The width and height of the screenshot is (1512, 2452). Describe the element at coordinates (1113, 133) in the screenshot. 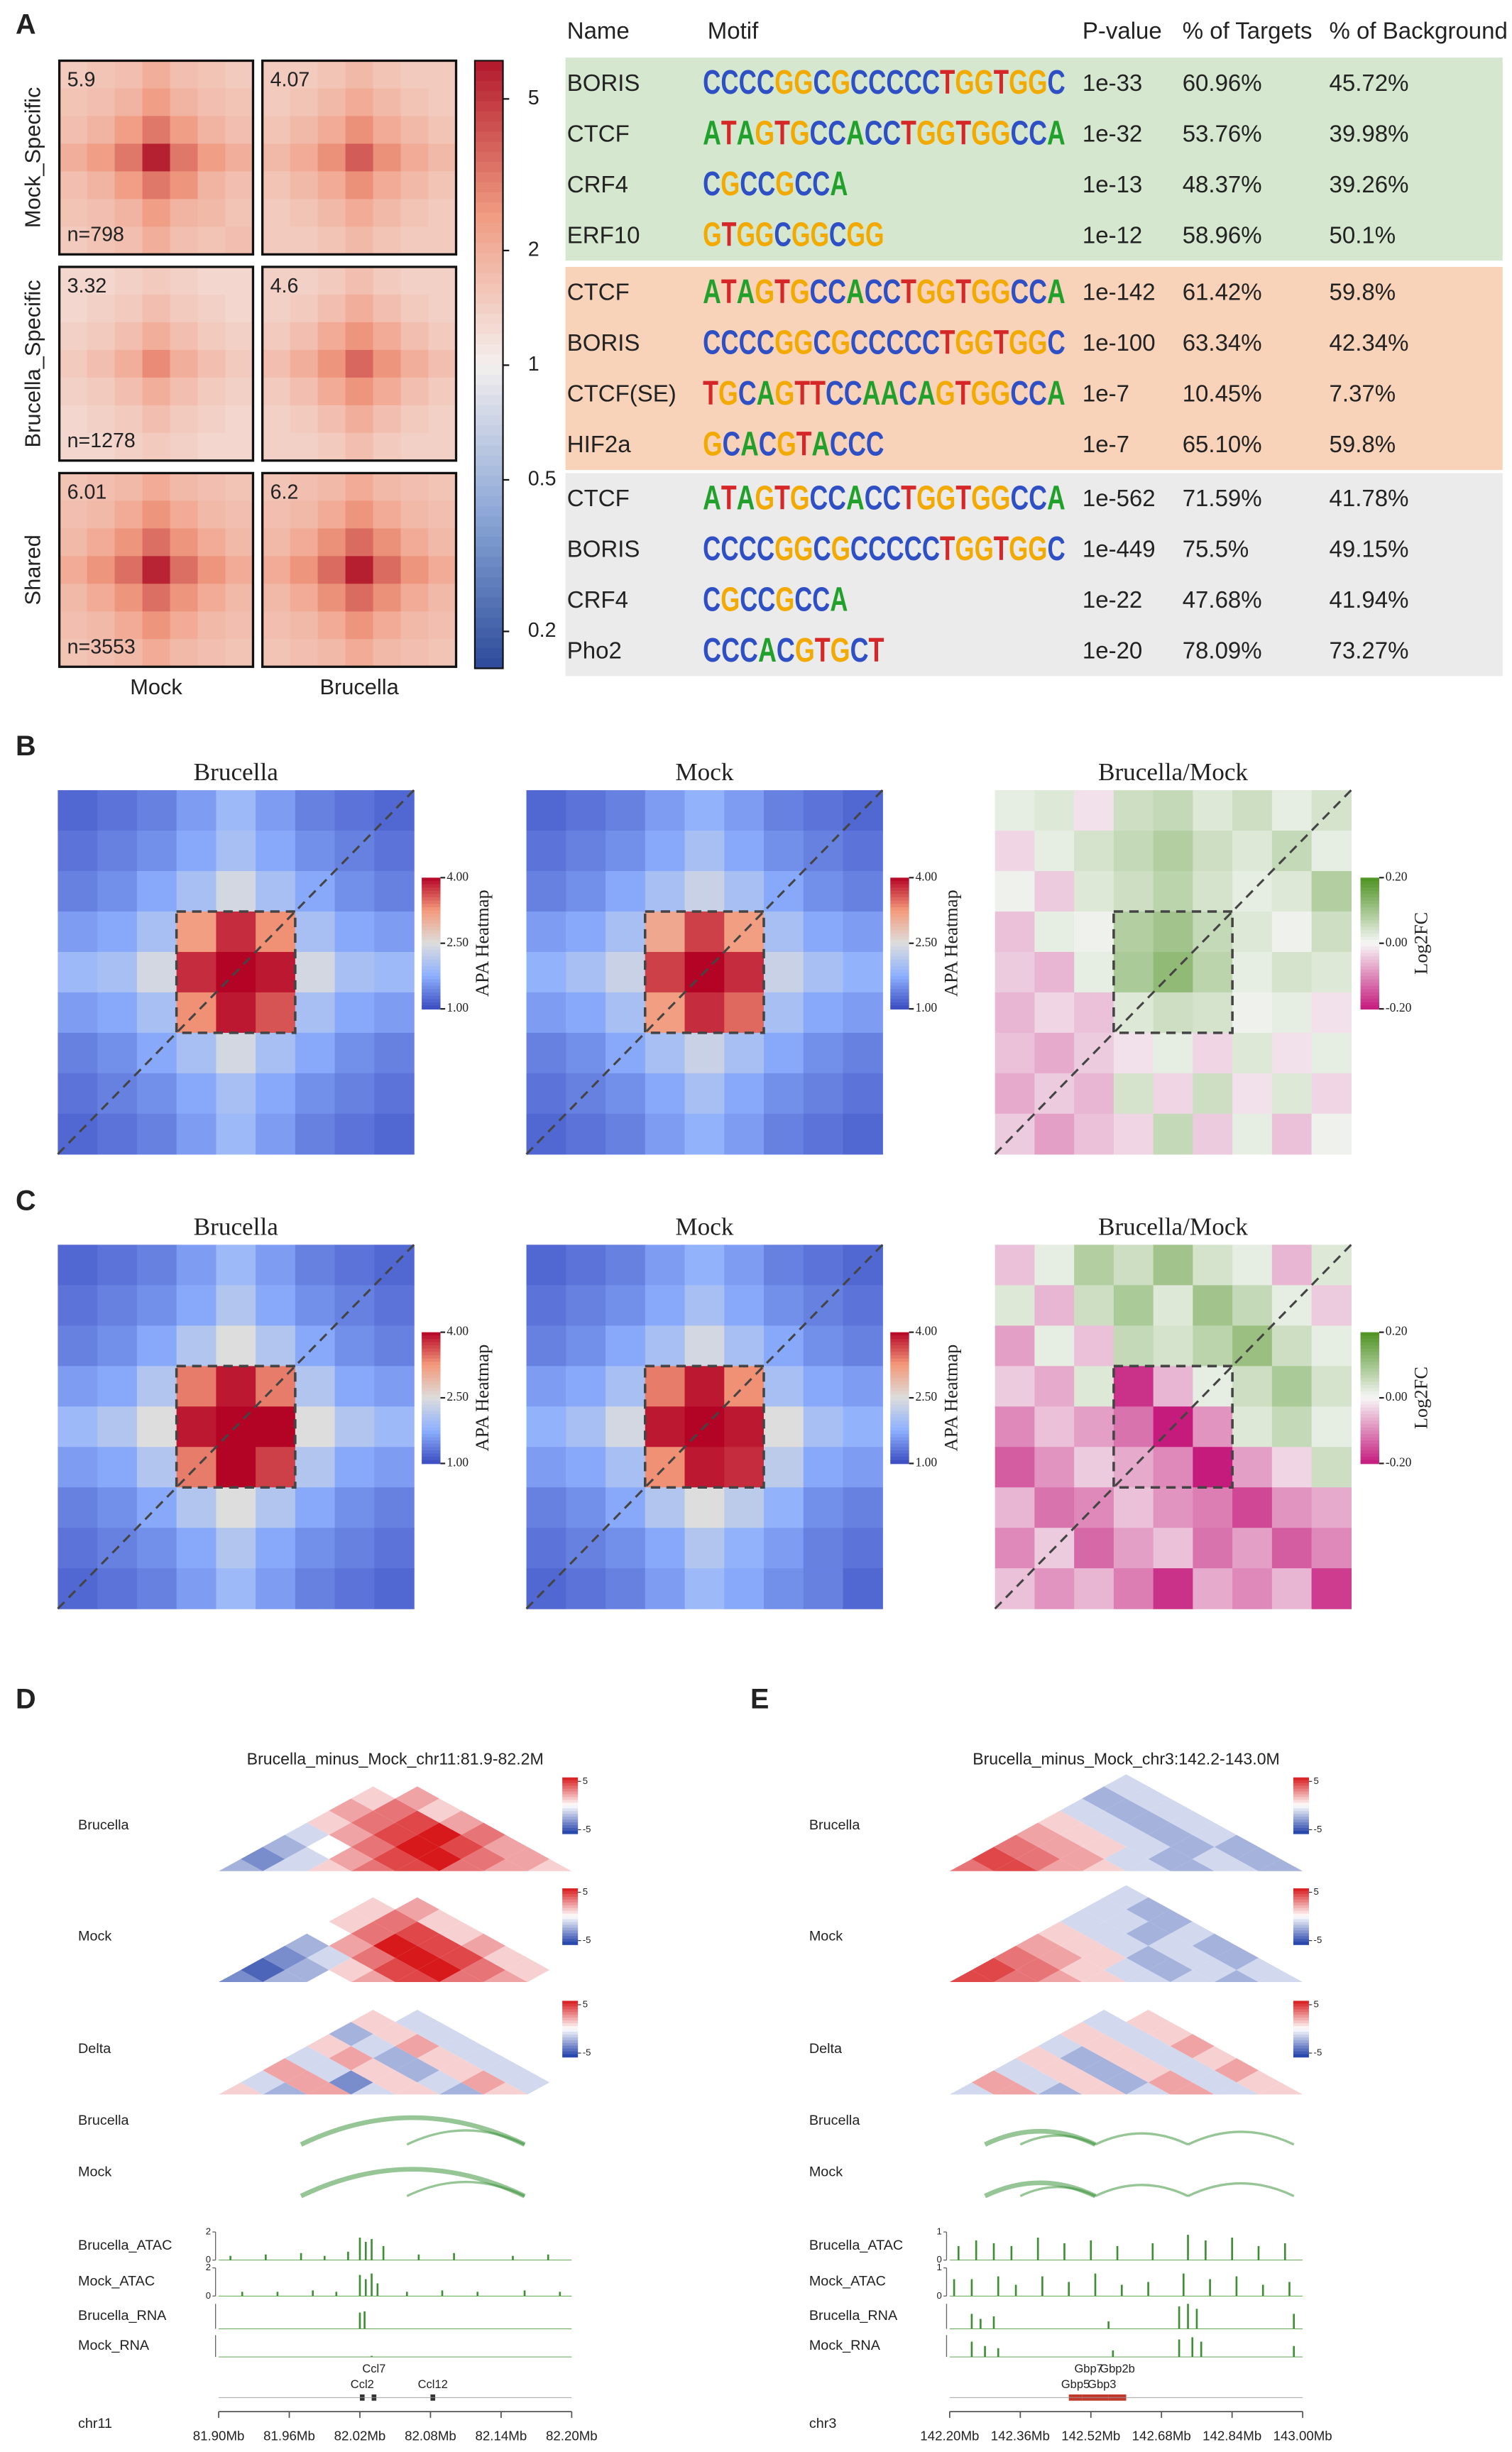

I see `table-cell: 1e-32` at that location.